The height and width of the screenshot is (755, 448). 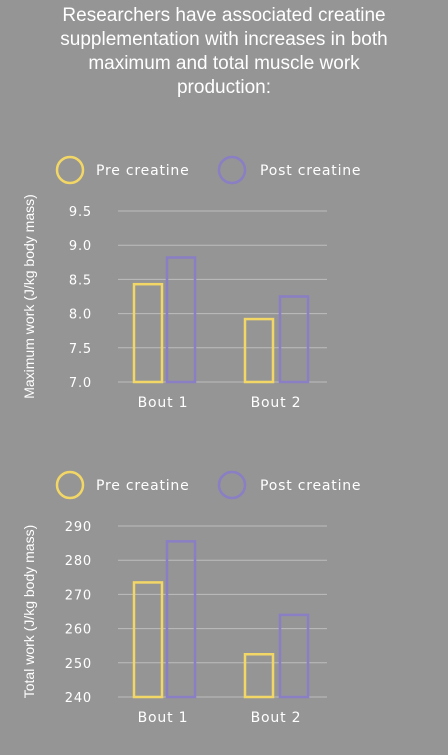 What do you see at coordinates (80, 383) in the screenshot?
I see `y-tick-label: 7.0` at bounding box center [80, 383].